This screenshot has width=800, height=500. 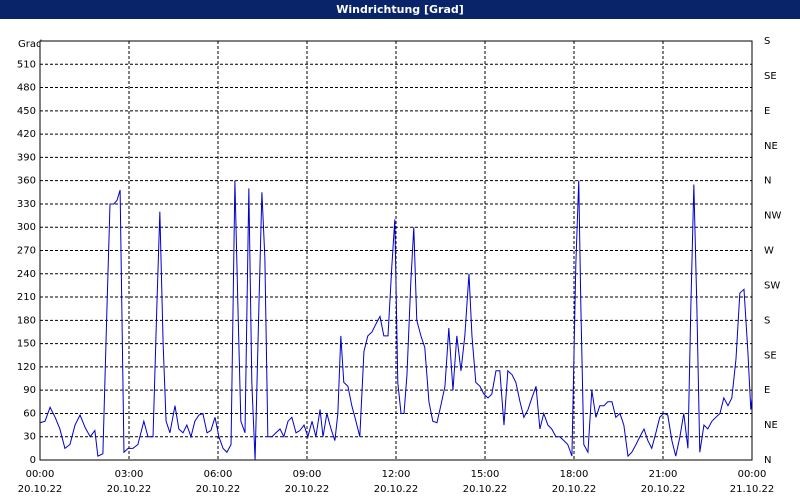 What do you see at coordinates (26, 134) in the screenshot?
I see `y-tick-label: 420` at bounding box center [26, 134].